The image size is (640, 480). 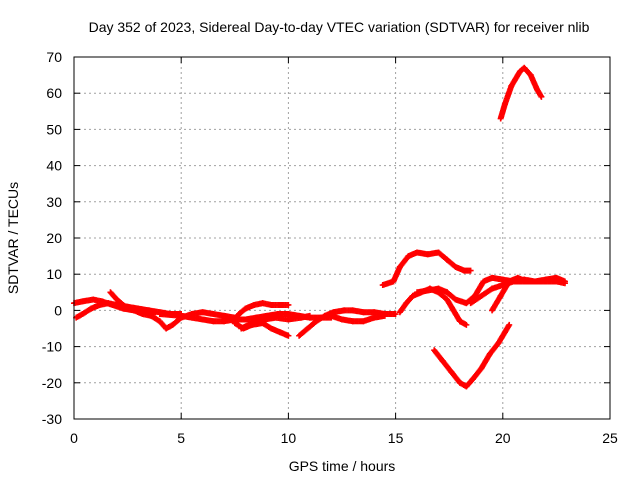 What do you see at coordinates (52, 419) in the screenshot?
I see `y-tick-label: -30` at bounding box center [52, 419].